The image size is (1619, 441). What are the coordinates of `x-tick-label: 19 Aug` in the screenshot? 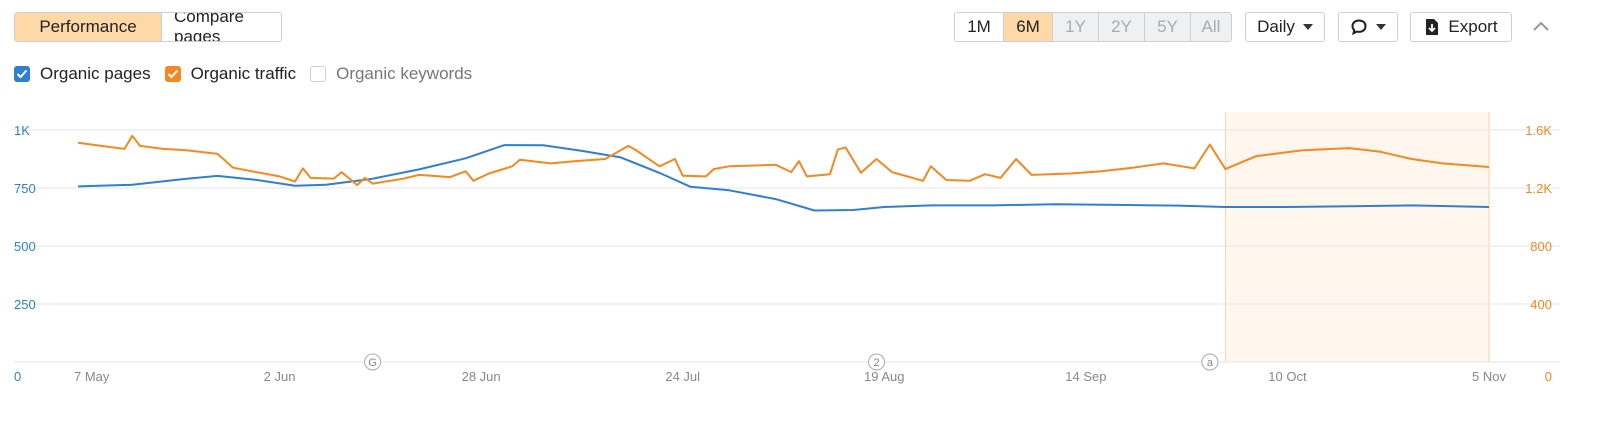 It's located at (884, 376).